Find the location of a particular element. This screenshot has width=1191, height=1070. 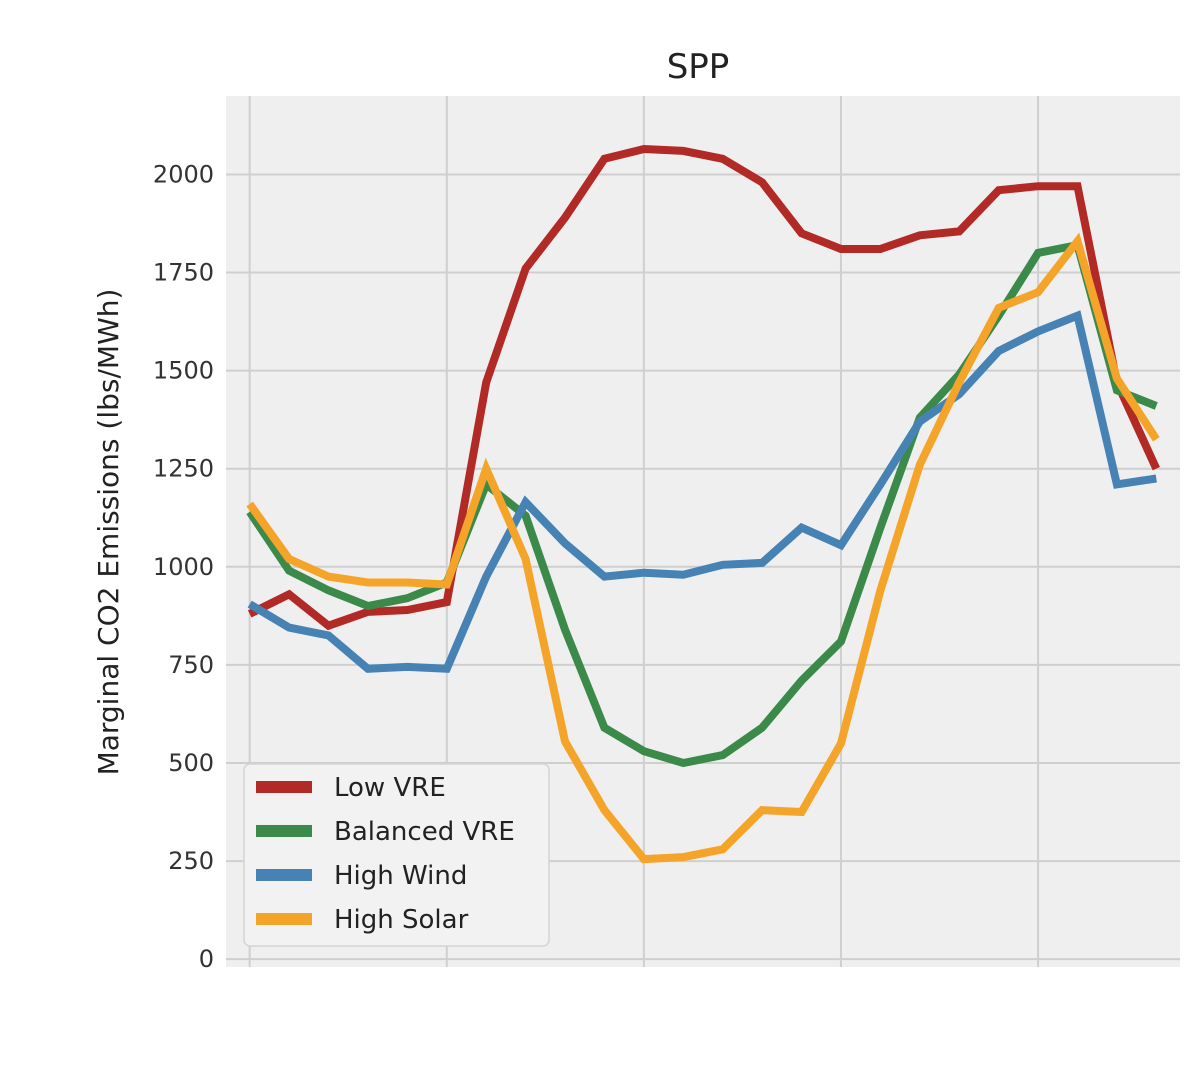

y-tick-label: 0 is located at coordinates (206, 959).